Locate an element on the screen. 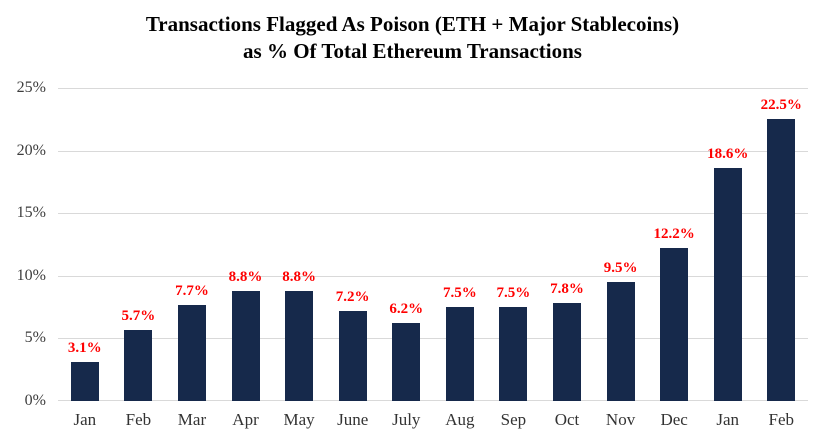 The height and width of the screenshot is (444, 825). bar-value-label: 18.6% is located at coordinates (728, 154).